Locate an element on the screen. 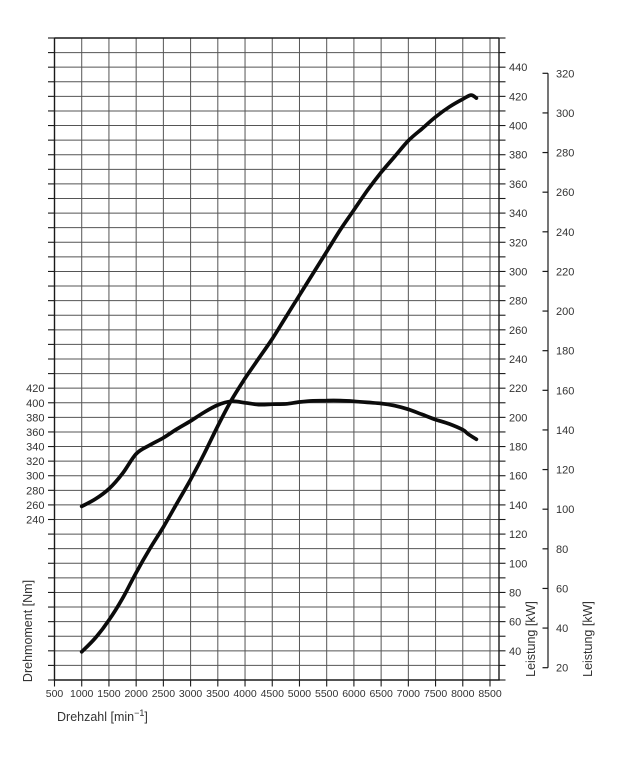  svg-text: 3500 is located at coordinates (218, 694).